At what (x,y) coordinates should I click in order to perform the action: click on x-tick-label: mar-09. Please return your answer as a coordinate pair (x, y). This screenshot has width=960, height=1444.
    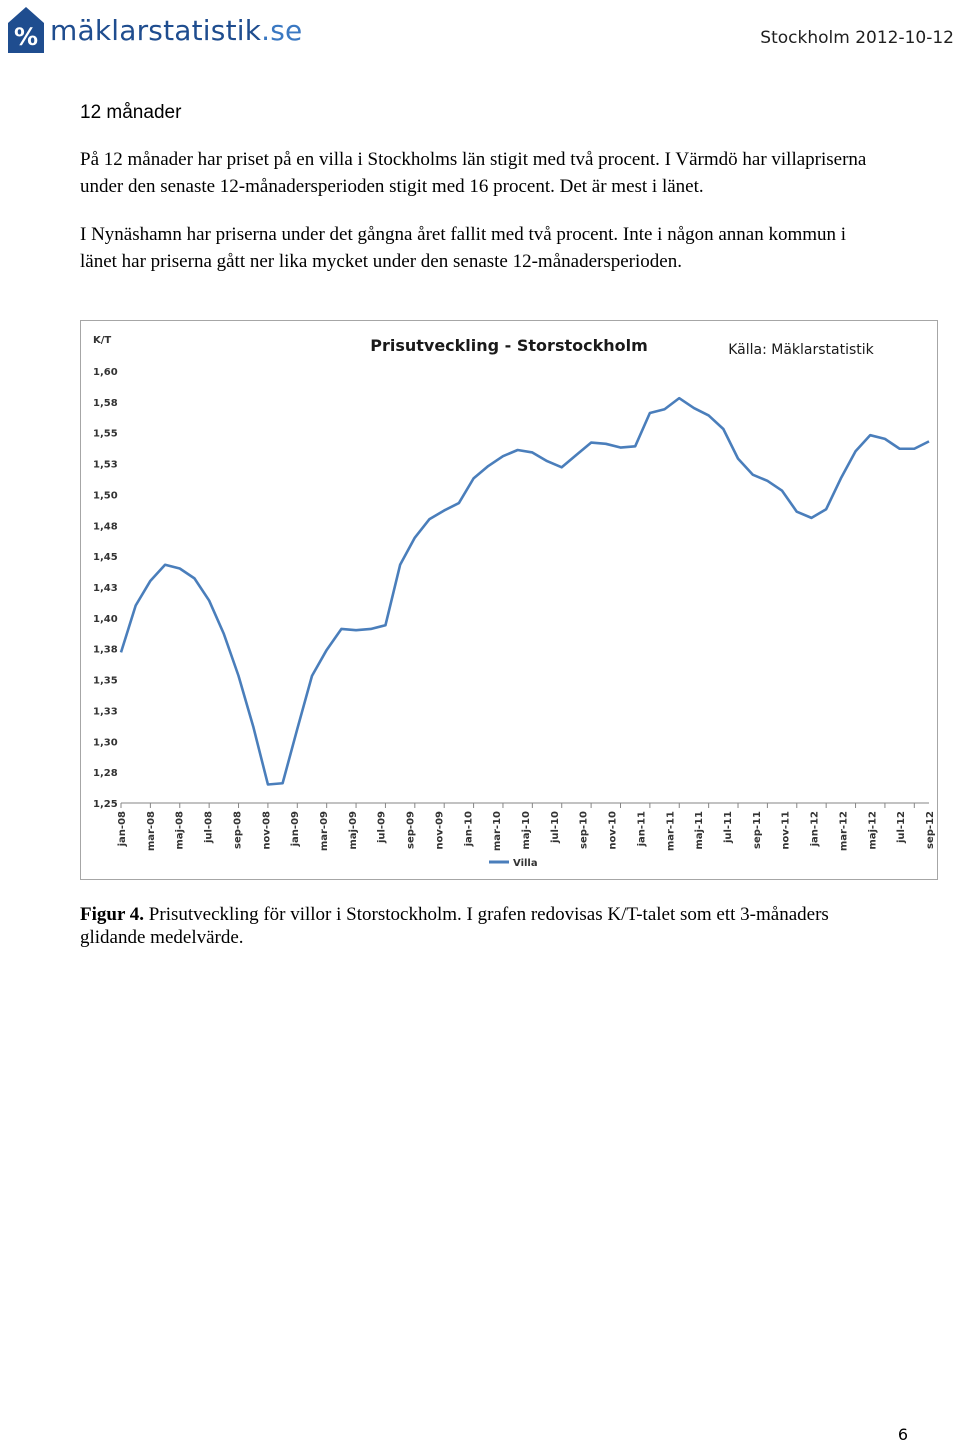
    Looking at the image, I should click on (324, 831).